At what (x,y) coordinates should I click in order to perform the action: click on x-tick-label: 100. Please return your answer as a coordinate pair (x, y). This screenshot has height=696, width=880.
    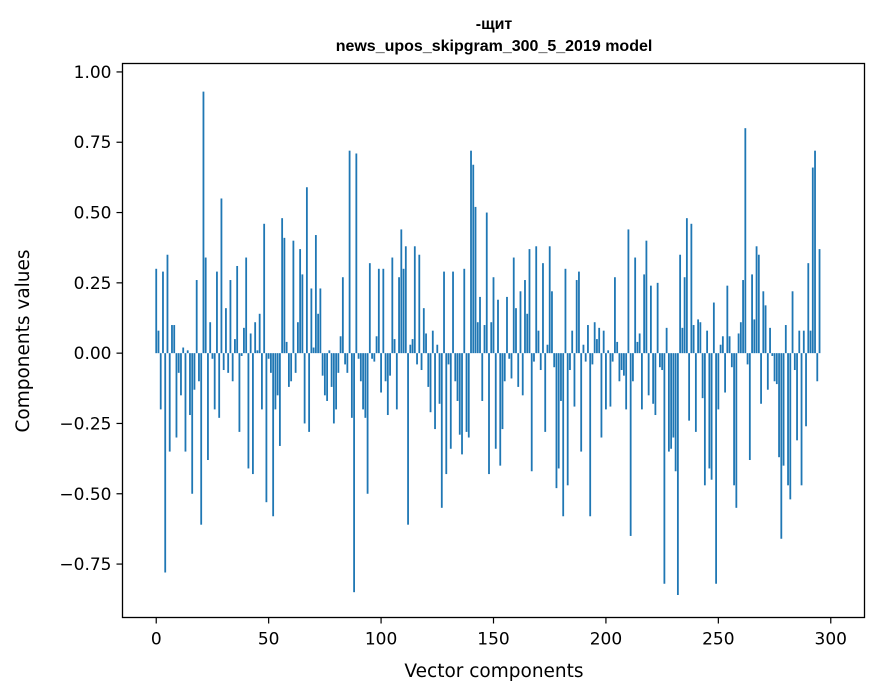
    Looking at the image, I should click on (381, 640).